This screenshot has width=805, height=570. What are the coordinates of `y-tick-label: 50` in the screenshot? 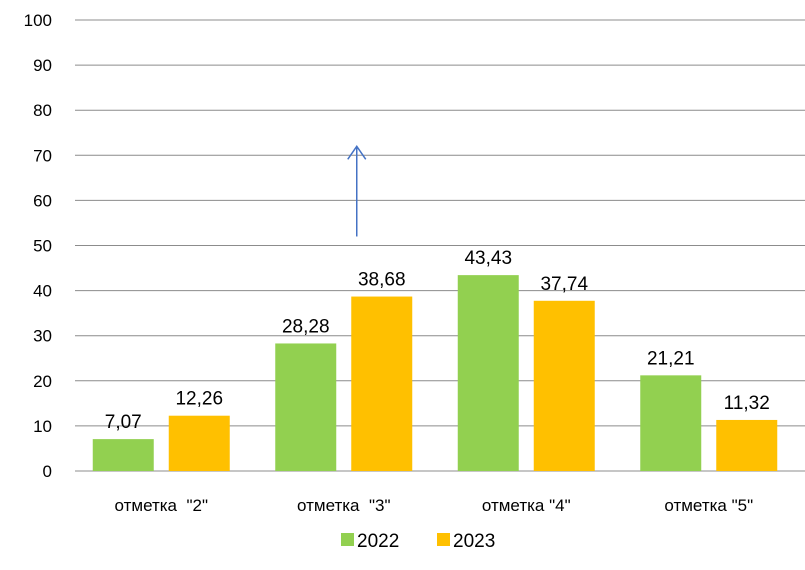 It's located at (42, 246).